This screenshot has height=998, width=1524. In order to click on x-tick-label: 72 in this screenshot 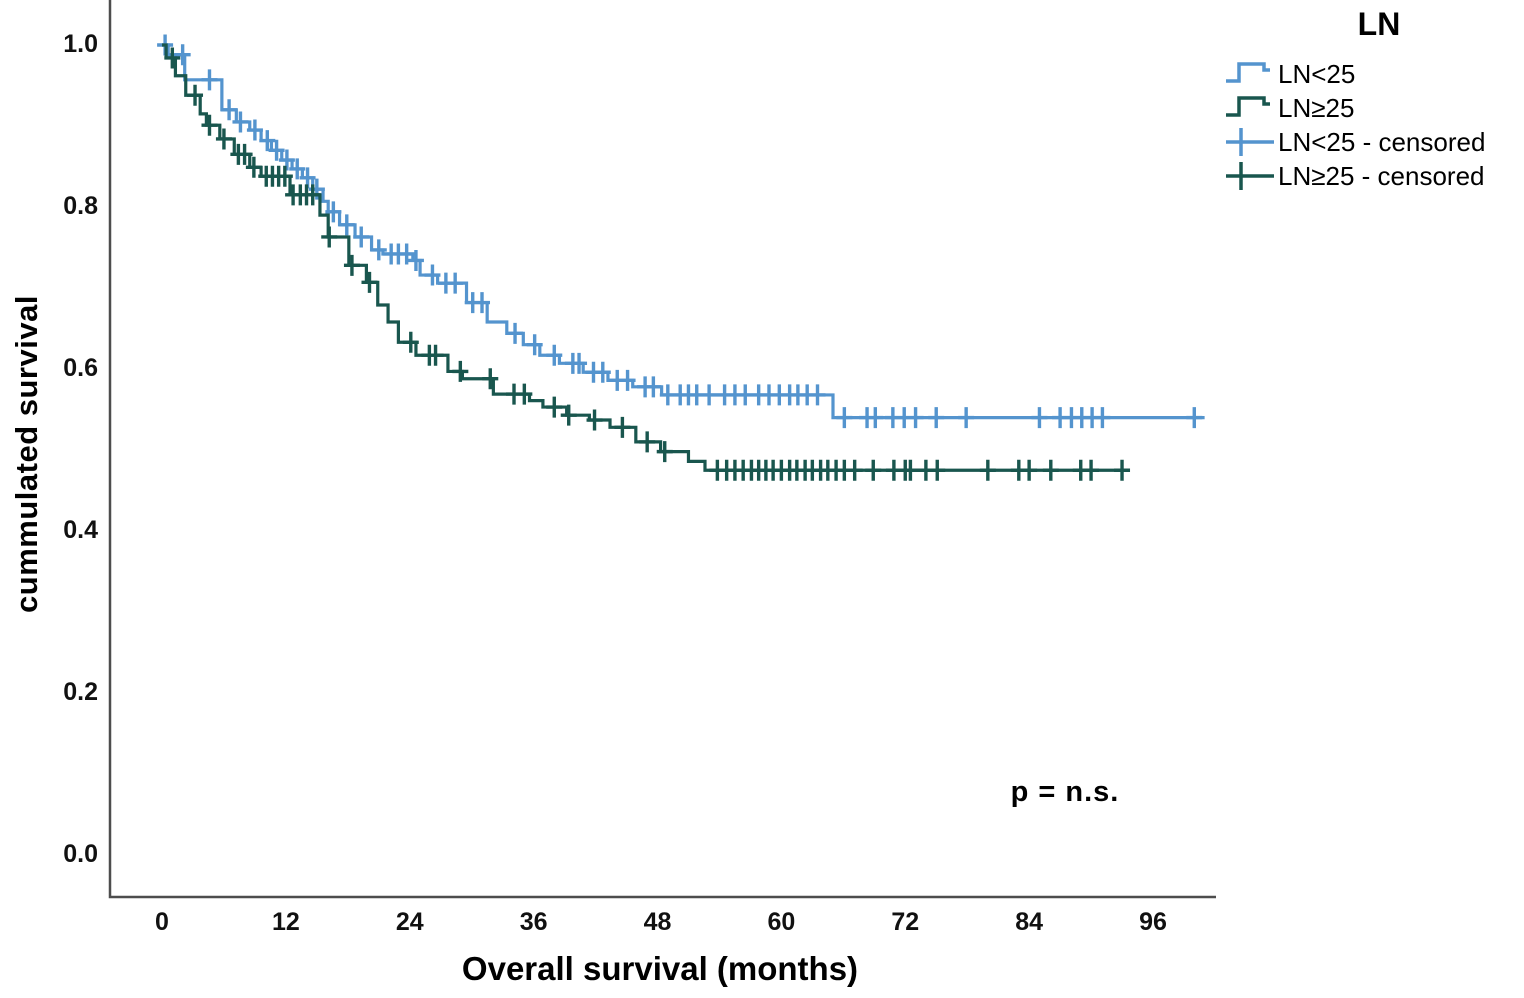, I will do `click(905, 922)`.